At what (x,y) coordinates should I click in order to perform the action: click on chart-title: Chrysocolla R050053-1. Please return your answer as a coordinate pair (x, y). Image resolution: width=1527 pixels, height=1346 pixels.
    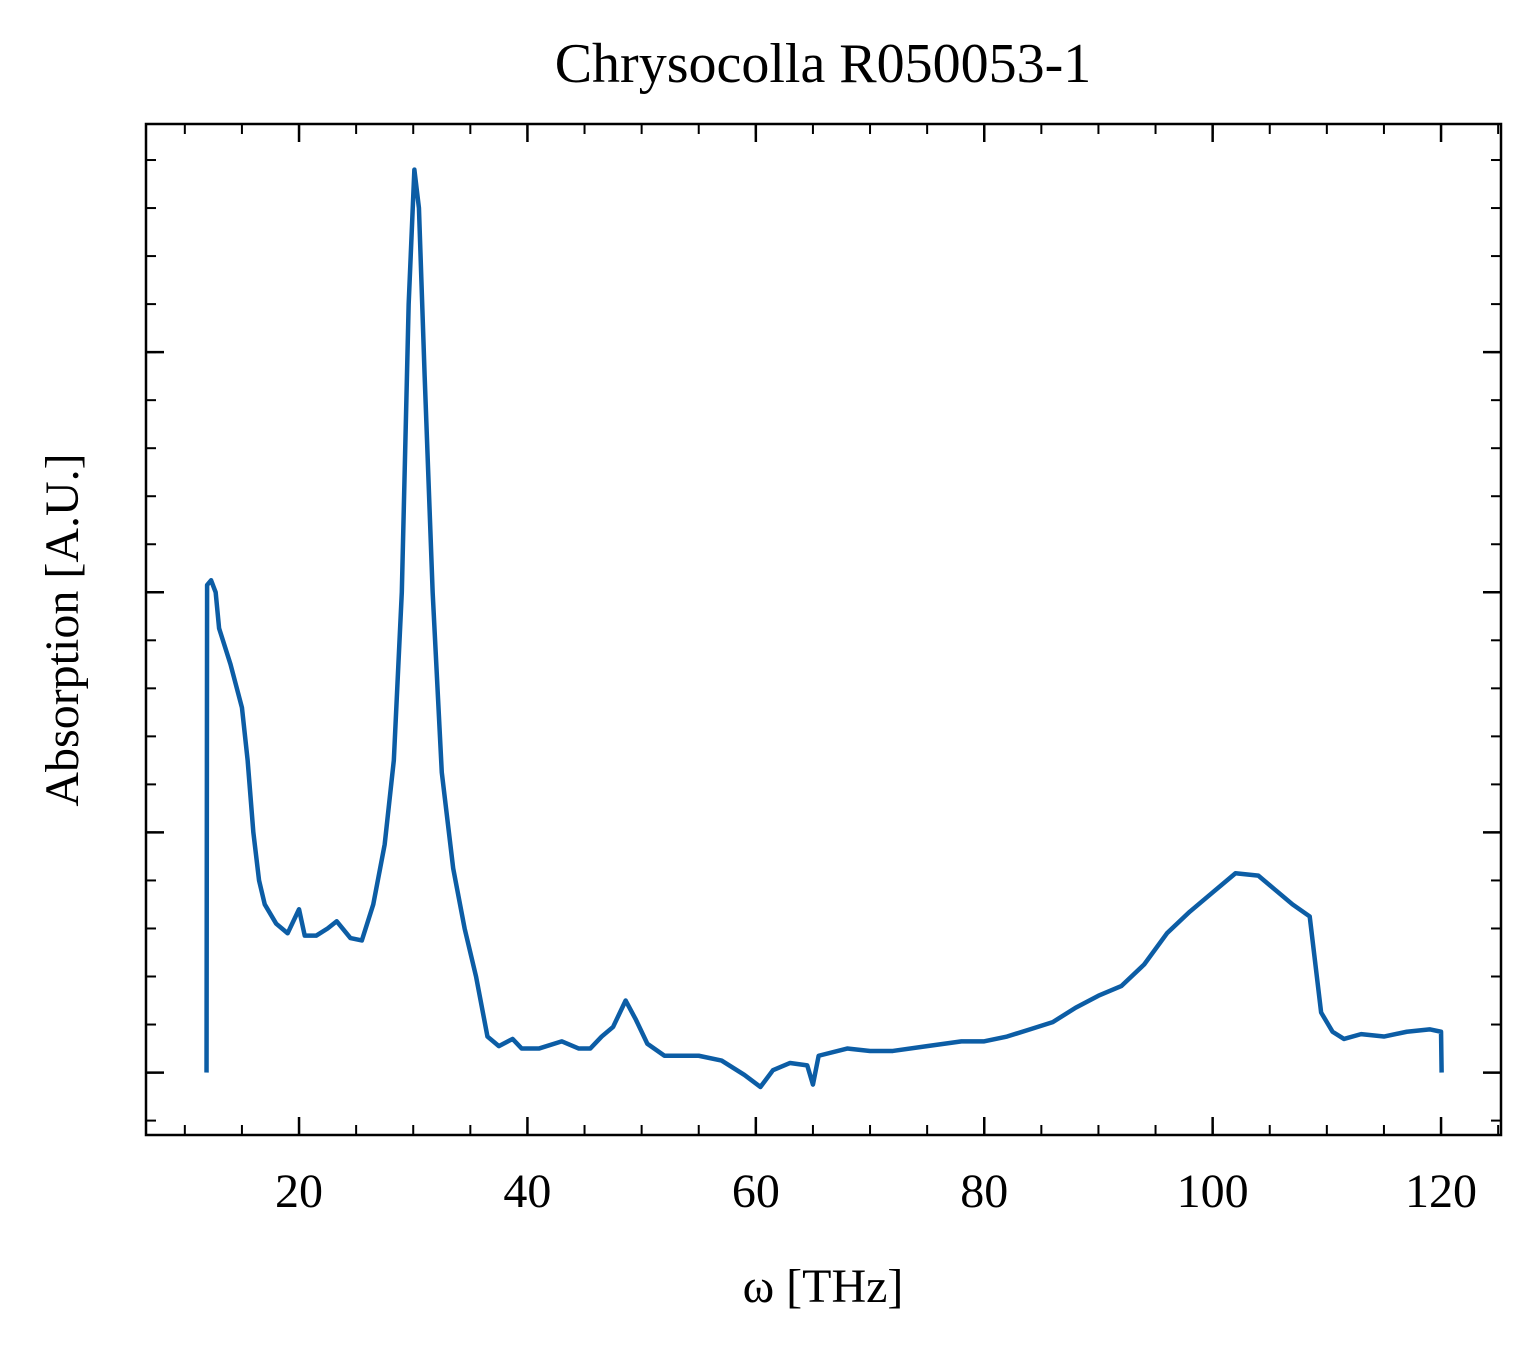
    Looking at the image, I should click on (823, 64).